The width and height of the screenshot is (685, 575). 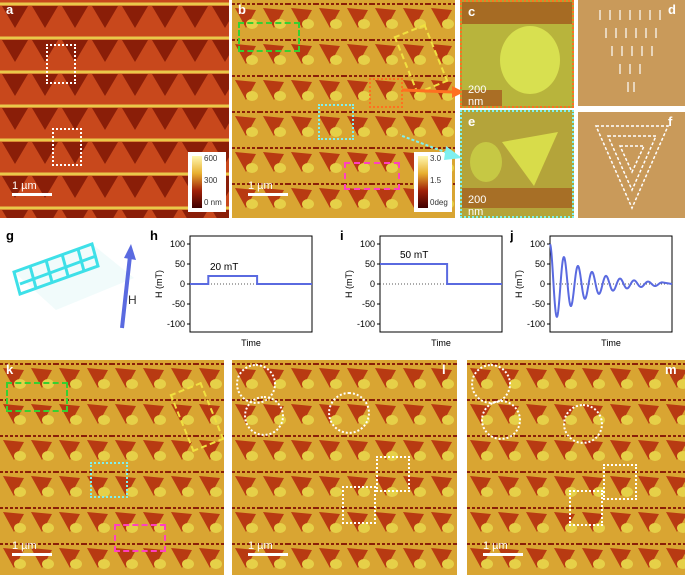 What do you see at coordinates (344, 467) in the screenshot?
I see `panel-l-mfm-image: l 1 µm` at bounding box center [344, 467].